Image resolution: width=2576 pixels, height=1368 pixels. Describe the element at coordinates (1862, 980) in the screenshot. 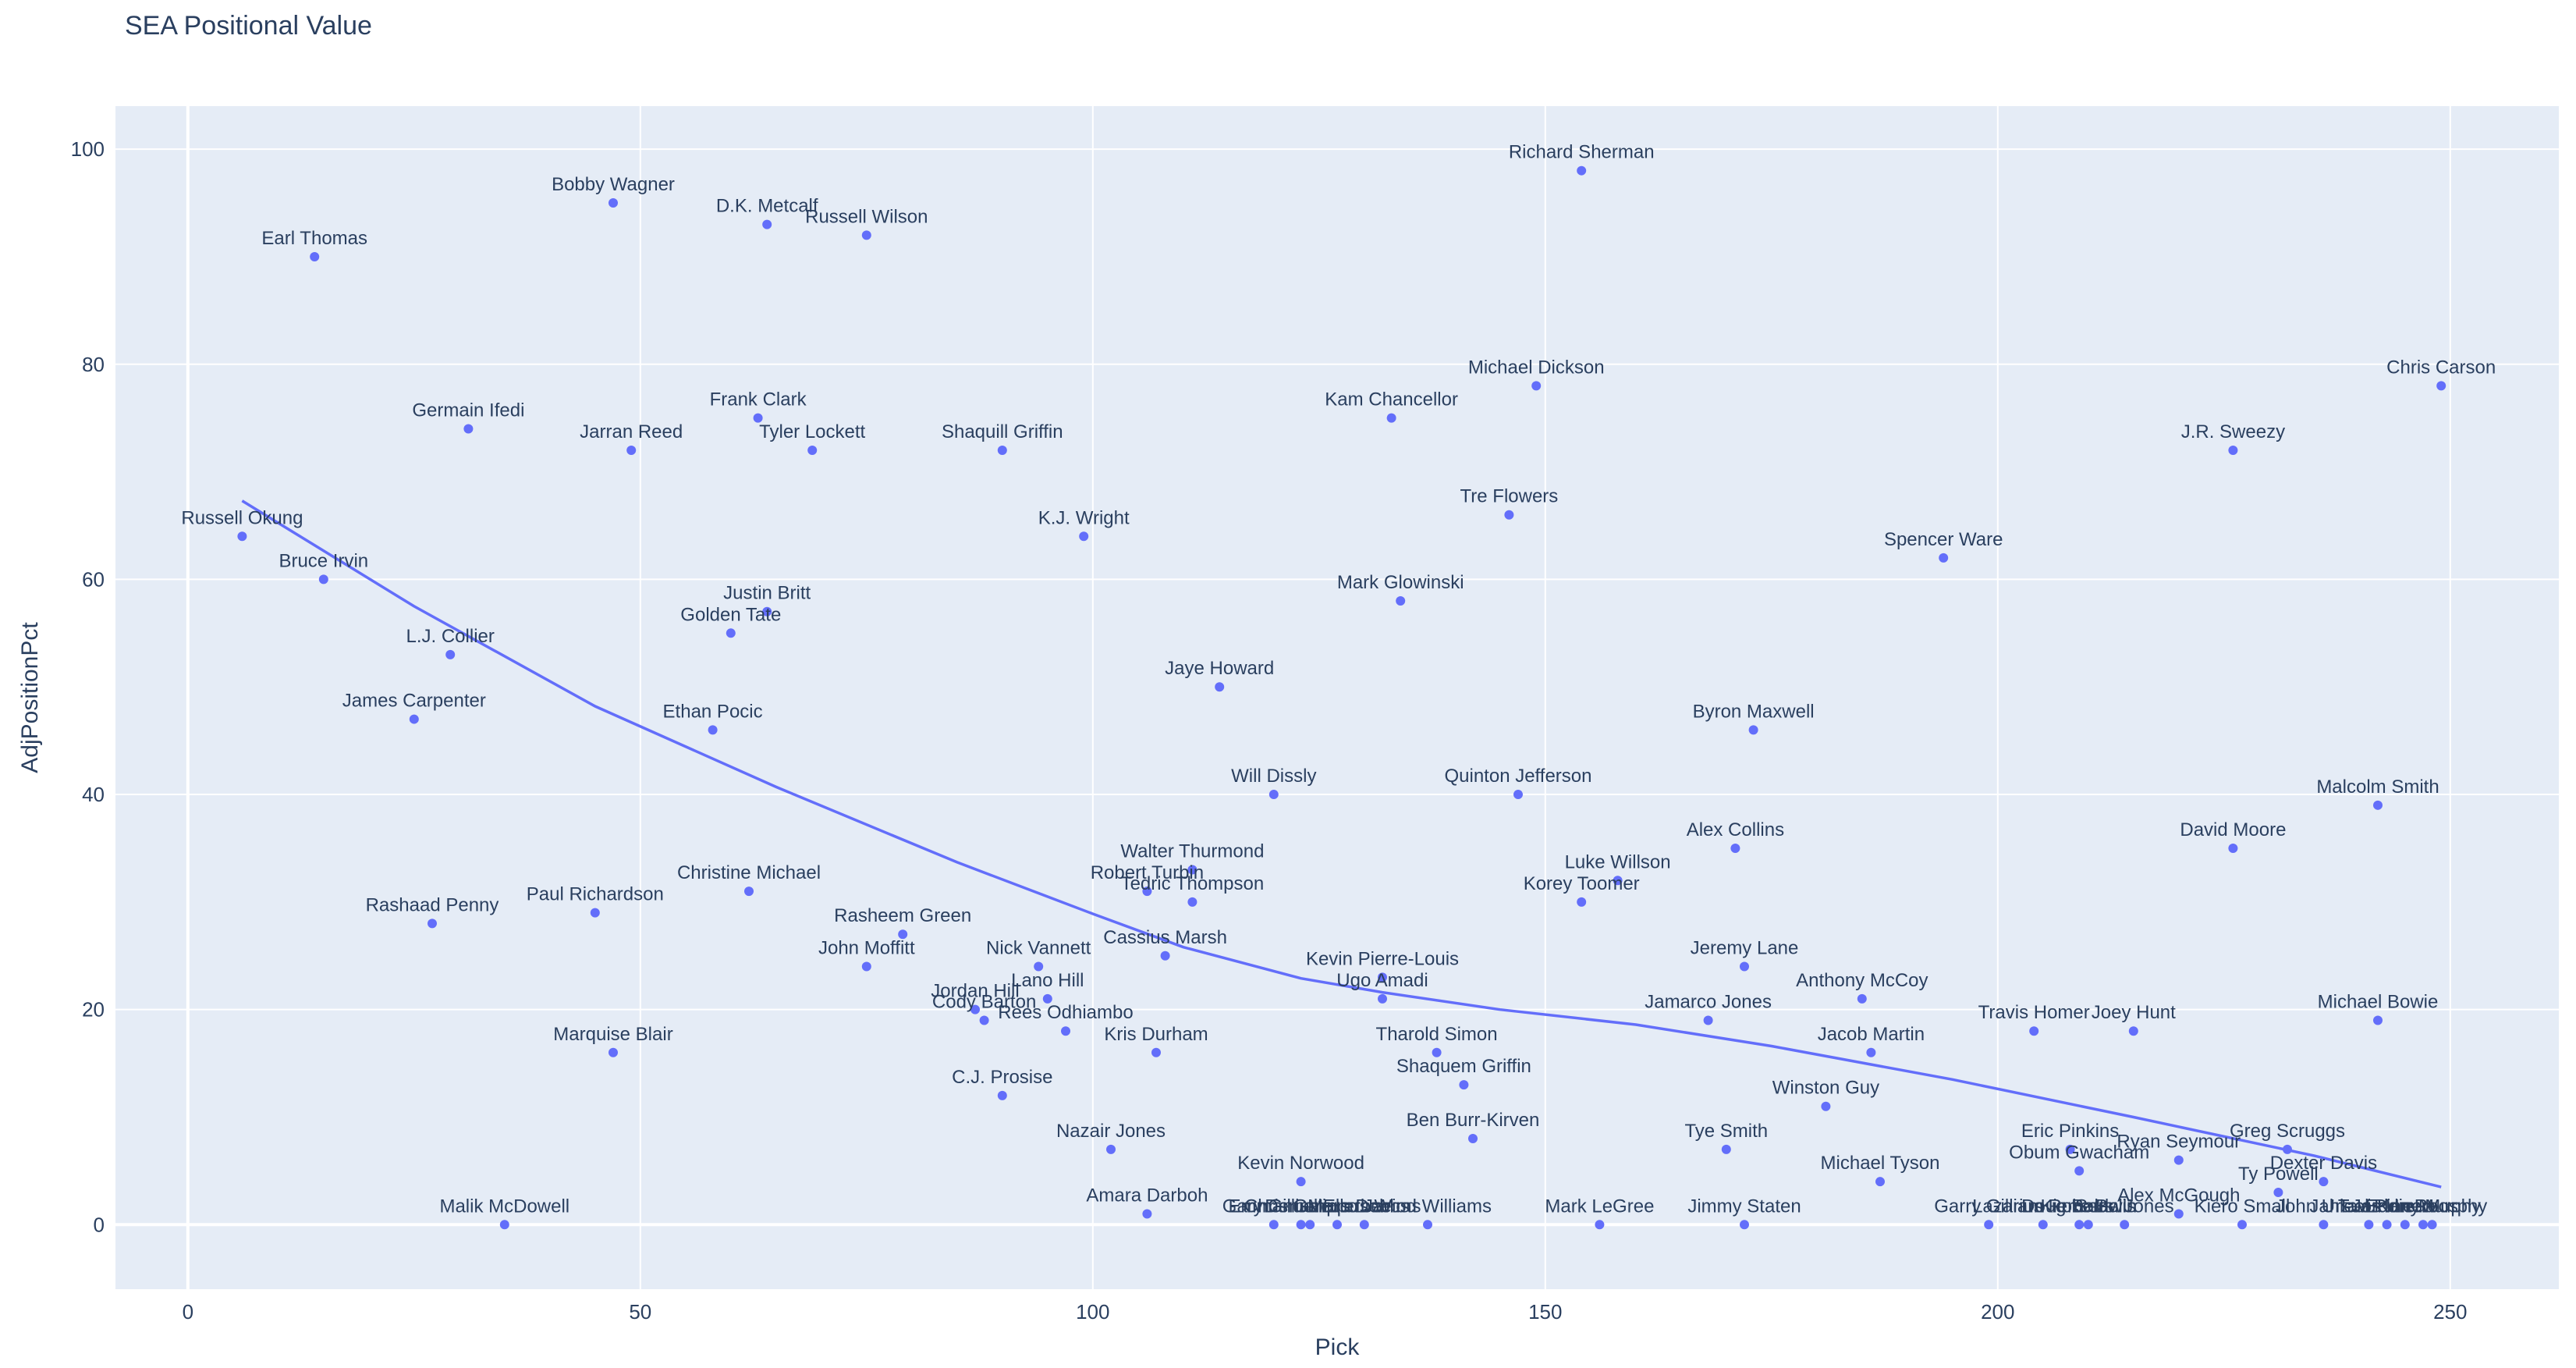

I see `point-label: Anthony McCoy` at that location.